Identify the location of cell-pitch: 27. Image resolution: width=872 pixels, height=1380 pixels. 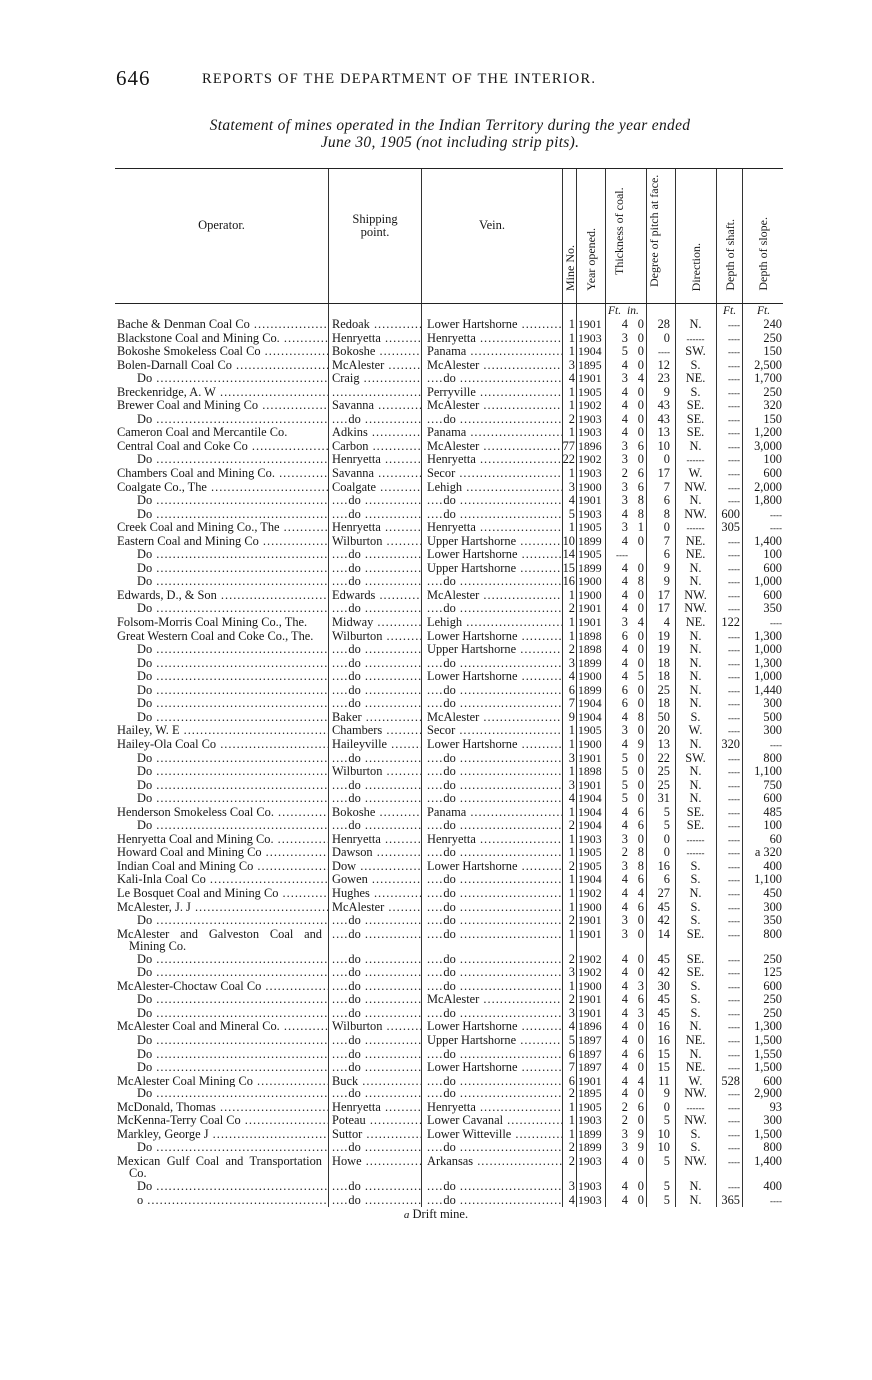
(663, 893).